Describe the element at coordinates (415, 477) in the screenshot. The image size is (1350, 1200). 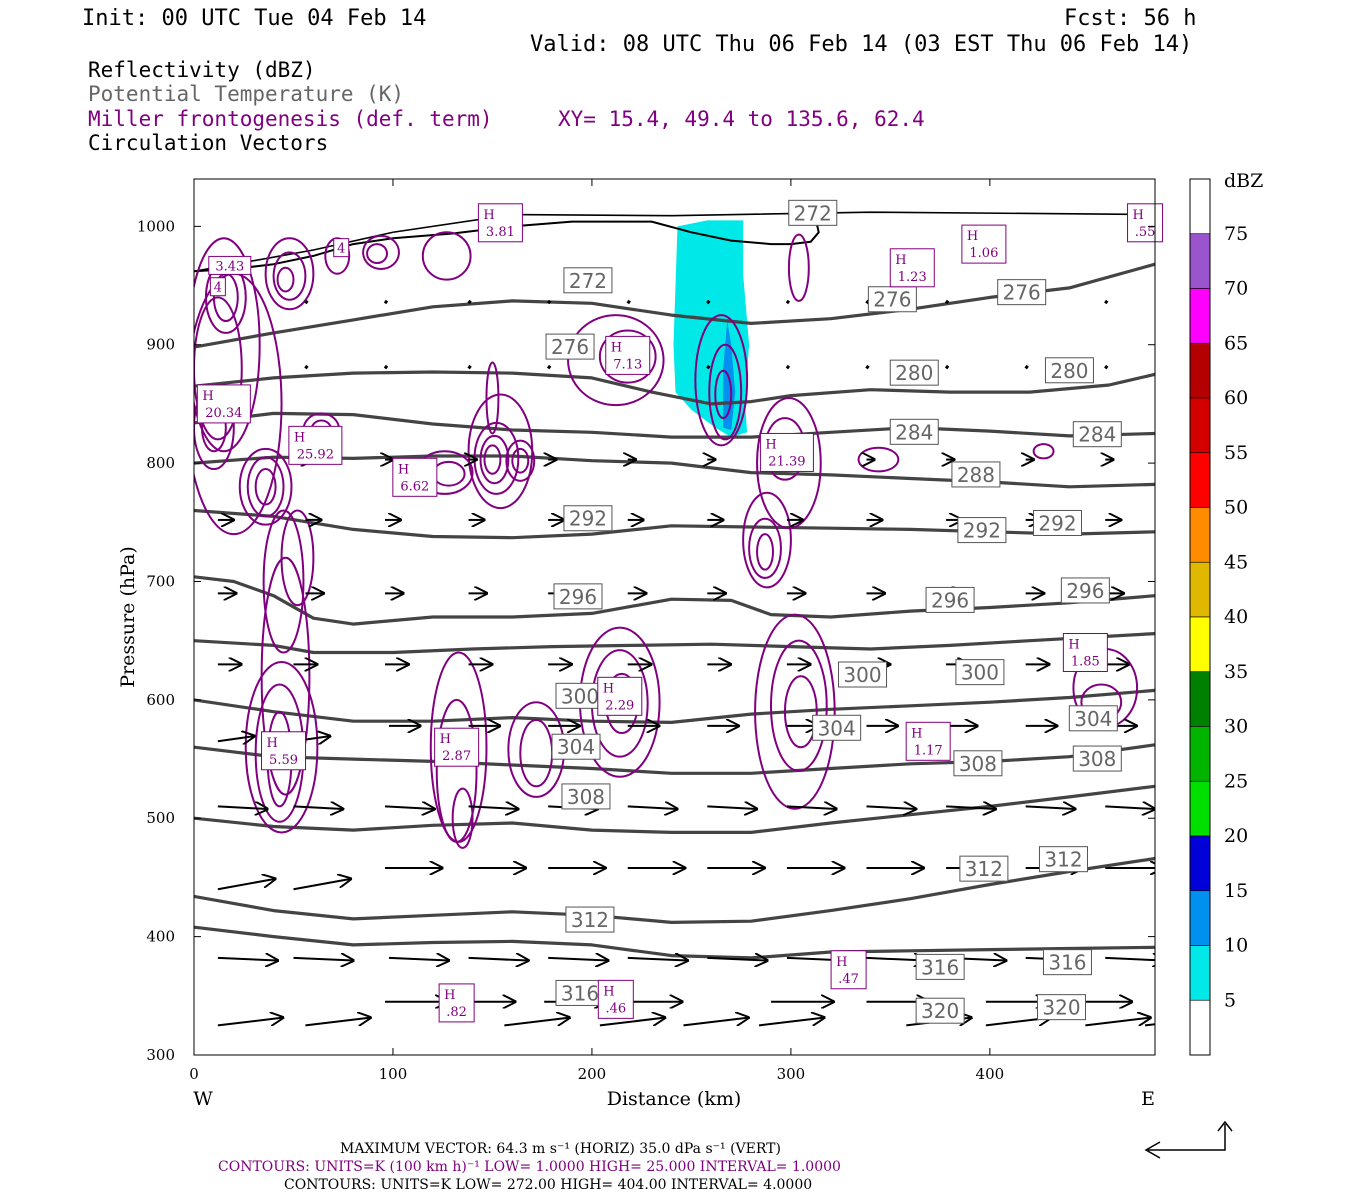
I see `fronto-max-label: H 6.62` at that location.